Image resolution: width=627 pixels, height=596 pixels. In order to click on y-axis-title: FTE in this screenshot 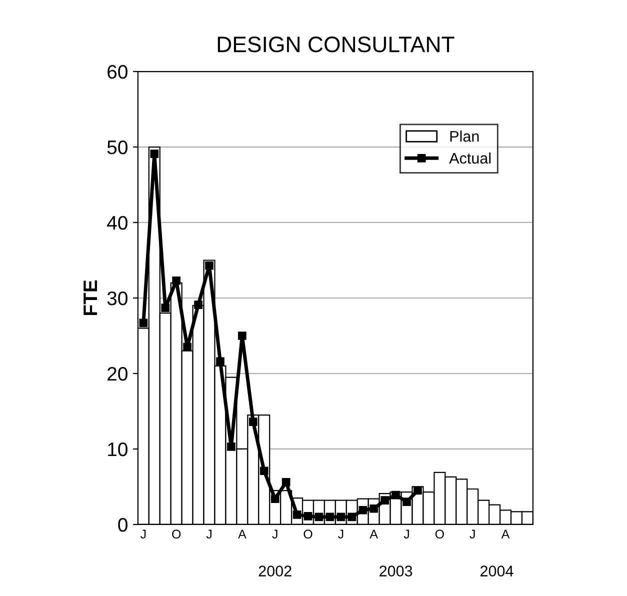, I will do `click(90, 298)`.